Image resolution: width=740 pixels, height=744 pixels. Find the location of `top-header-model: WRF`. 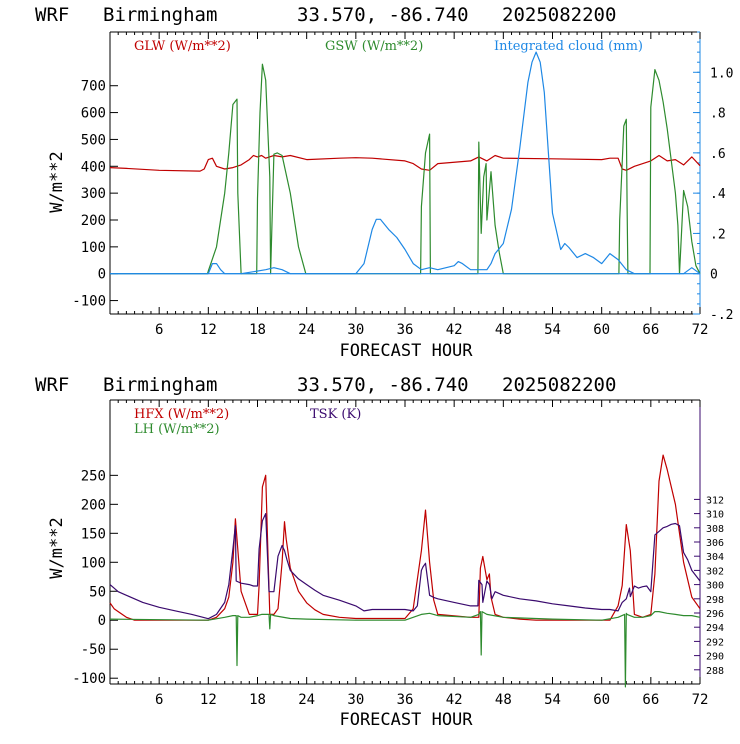

top-header-model: WRF is located at coordinates (52, 15).